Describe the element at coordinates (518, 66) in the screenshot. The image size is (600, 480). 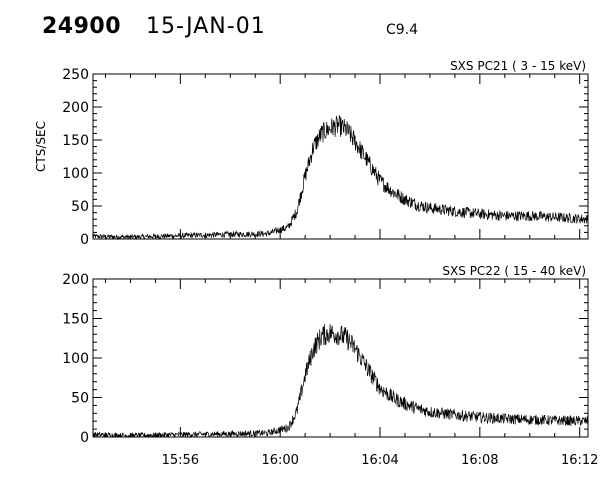
I see `panel-title: SXS PC21 ( 3 - 15 keV)` at that location.